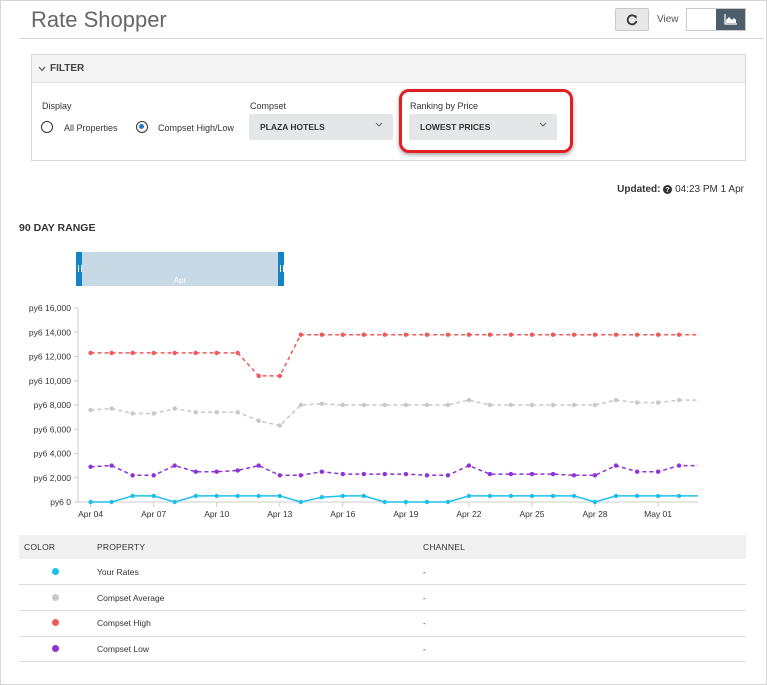 This screenshot has height=685, width=767. I want to click on refresh-button, so click(632, 19).